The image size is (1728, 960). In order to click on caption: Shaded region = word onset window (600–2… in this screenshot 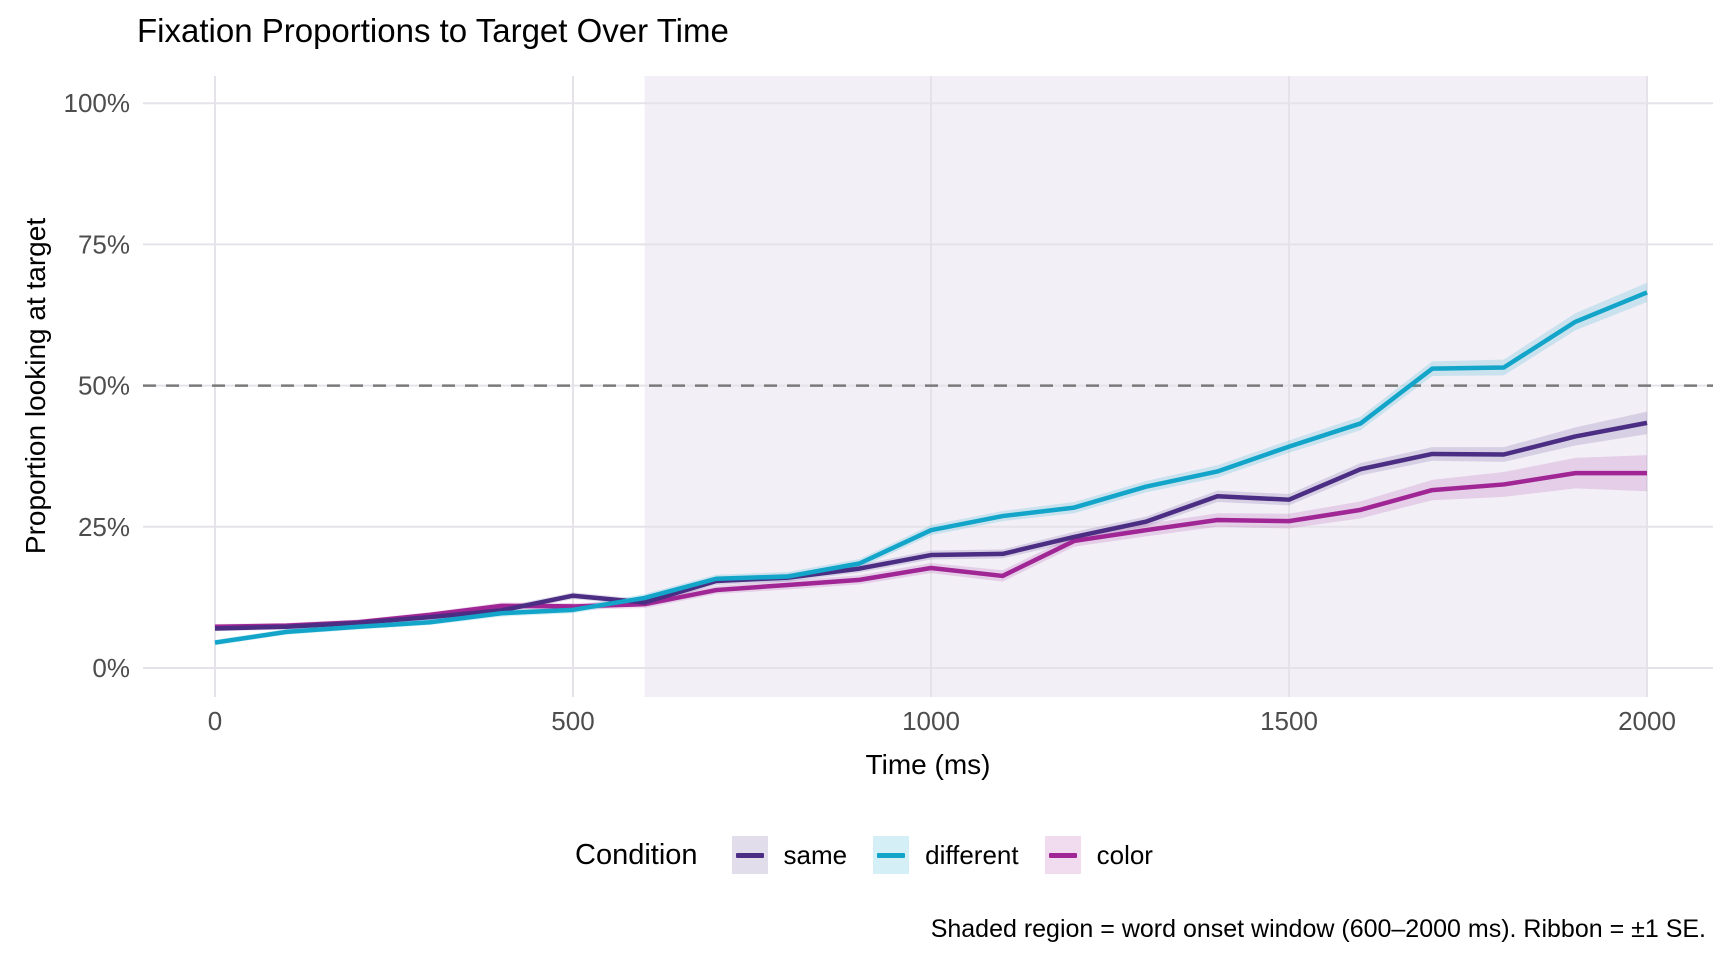, I will do `click(1318, 929)`.